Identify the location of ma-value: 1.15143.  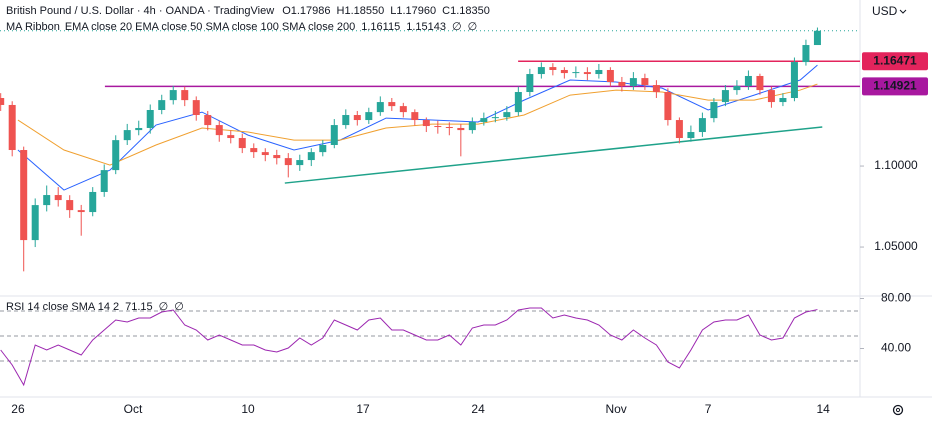
(426, 27).